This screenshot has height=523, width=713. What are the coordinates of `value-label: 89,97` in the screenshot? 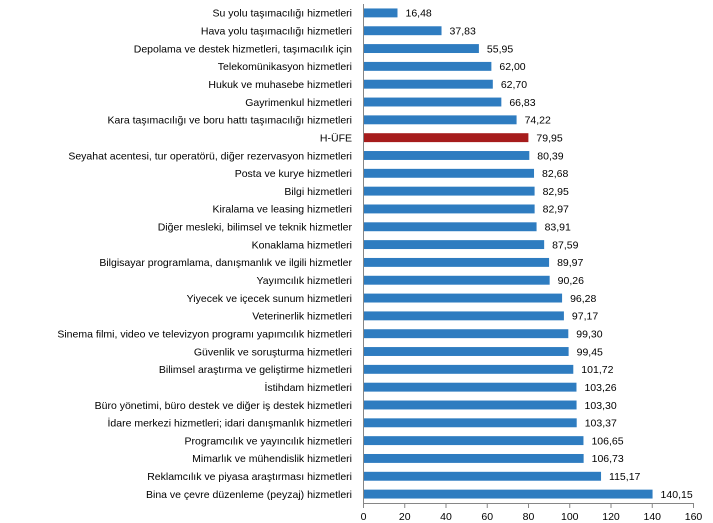 It's located at (570, 263).